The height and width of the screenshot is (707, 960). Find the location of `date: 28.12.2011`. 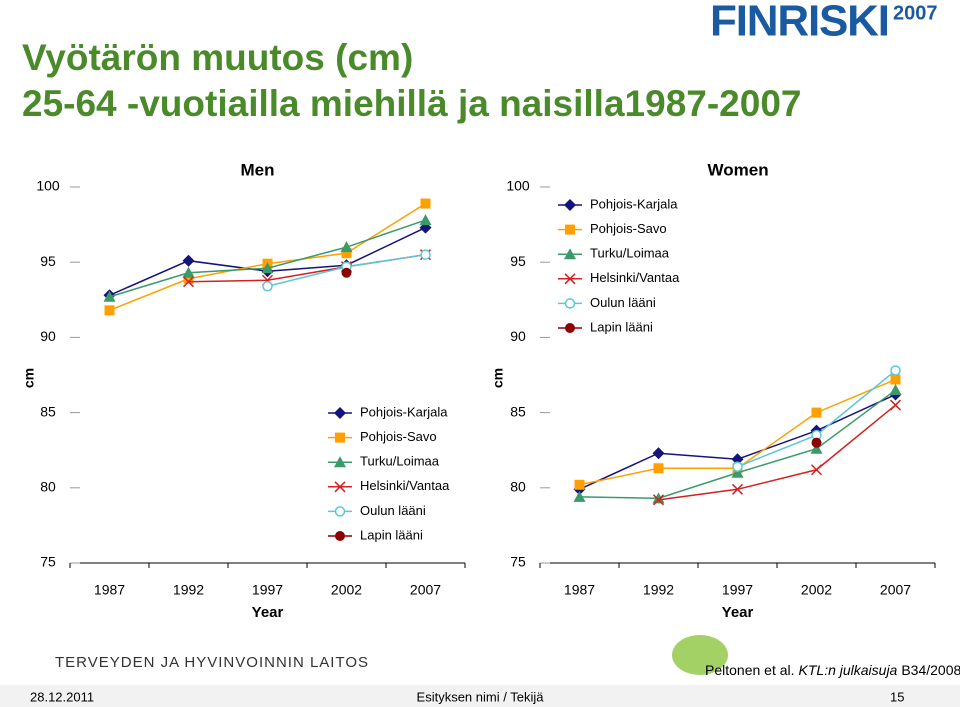

date: 28.12.2011 is located at coordinates (62, 696).